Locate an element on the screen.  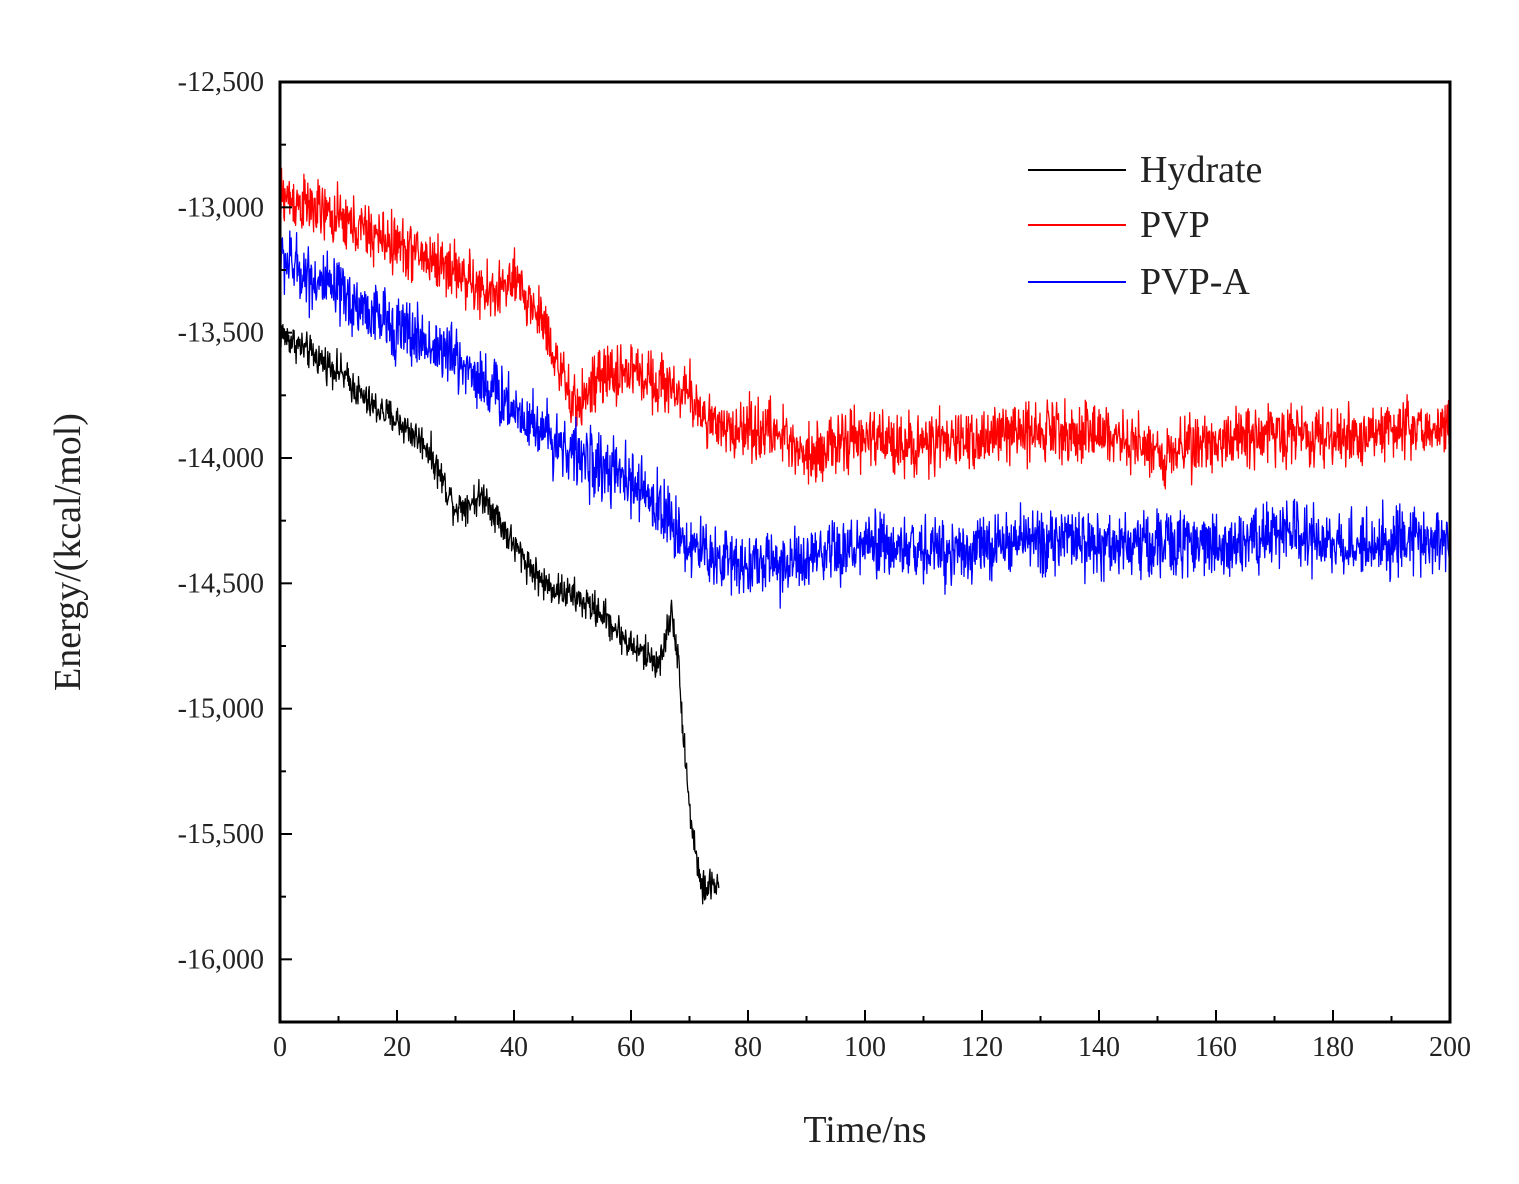
y-tick-label: -13,500 is located at coordinates (221, 333).